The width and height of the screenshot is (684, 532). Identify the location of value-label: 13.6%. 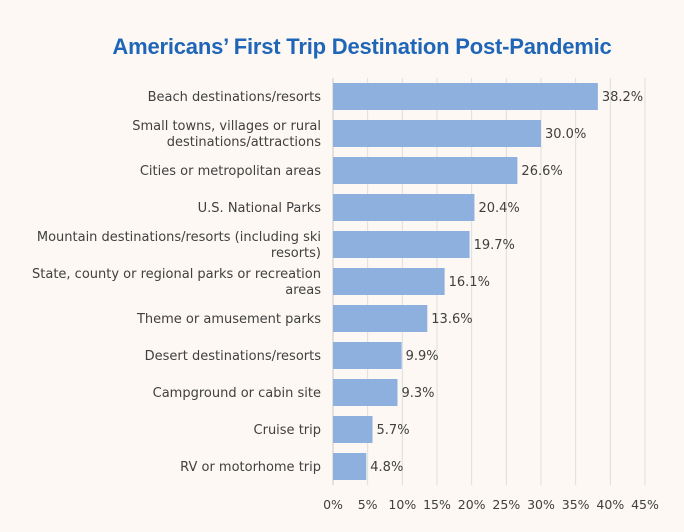
(451, 319).